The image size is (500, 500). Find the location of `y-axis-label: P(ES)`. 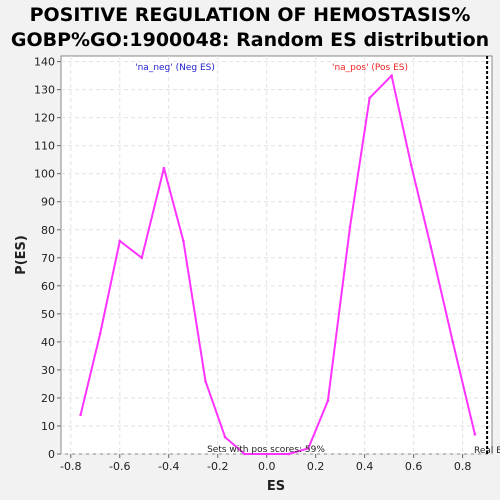

y-axis-label: P(ES) is located at coordinates (21, 255).